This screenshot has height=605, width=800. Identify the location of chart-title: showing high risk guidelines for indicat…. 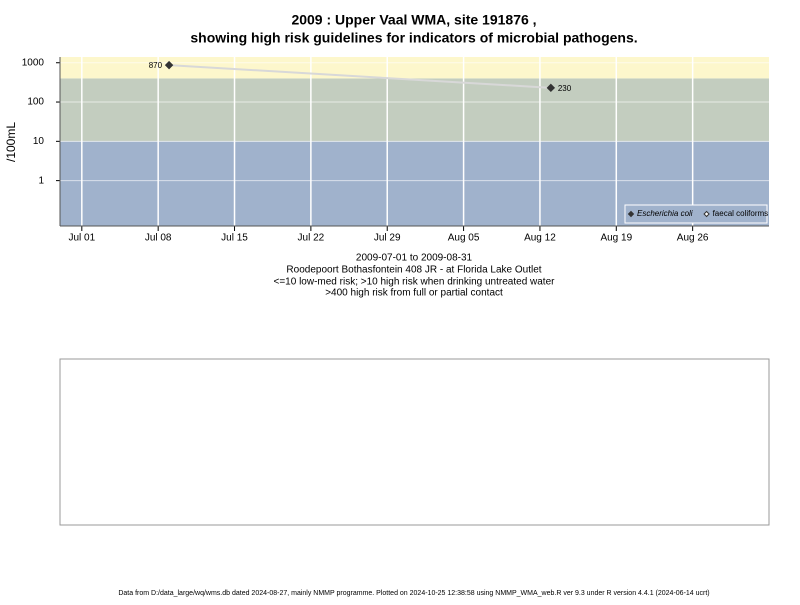
(413, 38).